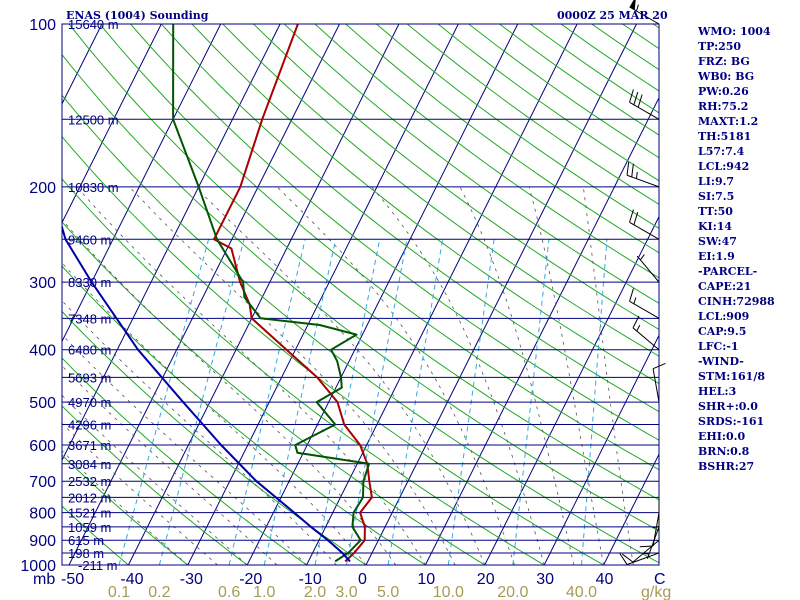 The width and height of the screenshot is (800, 600). What do you see at coordinates (722, 436) in the screenshot?
I see `index-item: EHI:0.0` at bounding box center [722, 436].